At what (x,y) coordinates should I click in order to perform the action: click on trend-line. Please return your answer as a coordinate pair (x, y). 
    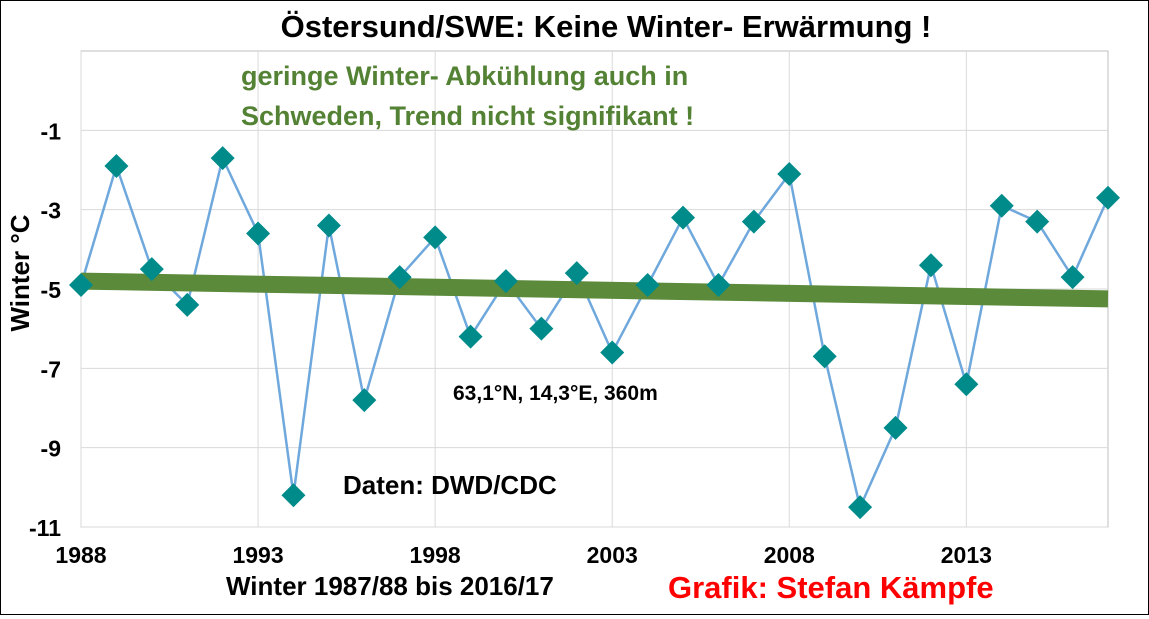
    Looking at the image, I should click on (594, 290).